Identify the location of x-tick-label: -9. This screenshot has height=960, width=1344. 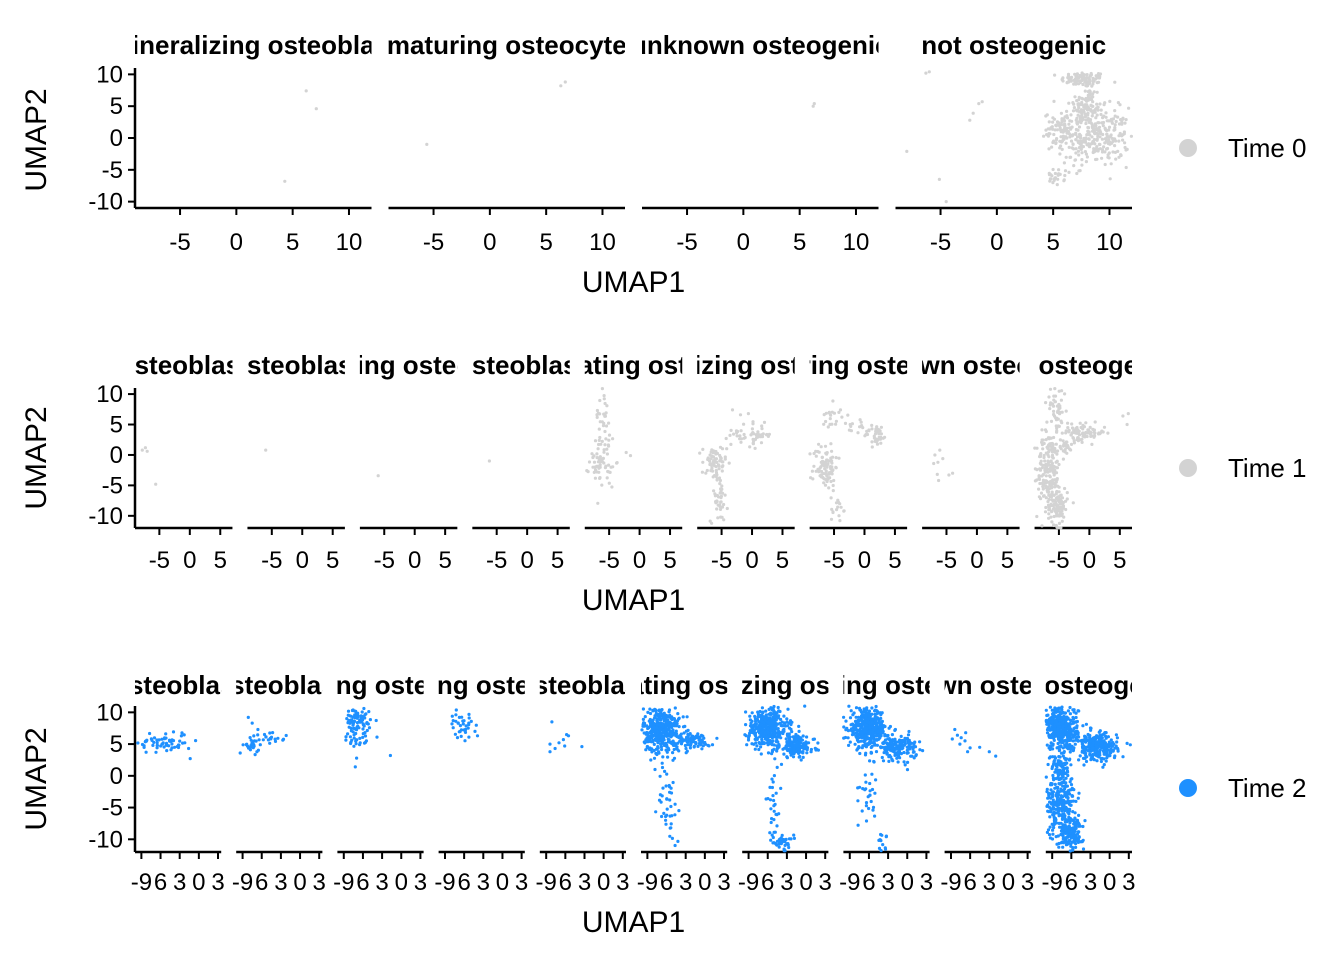
(546, 882).